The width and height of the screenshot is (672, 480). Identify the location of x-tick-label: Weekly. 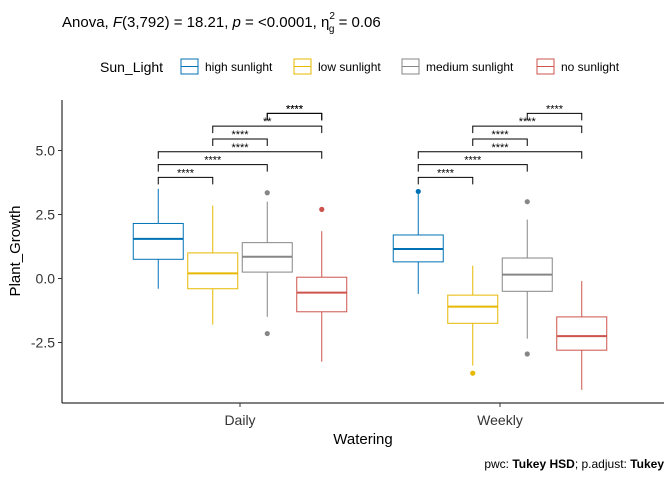
(500, 420).